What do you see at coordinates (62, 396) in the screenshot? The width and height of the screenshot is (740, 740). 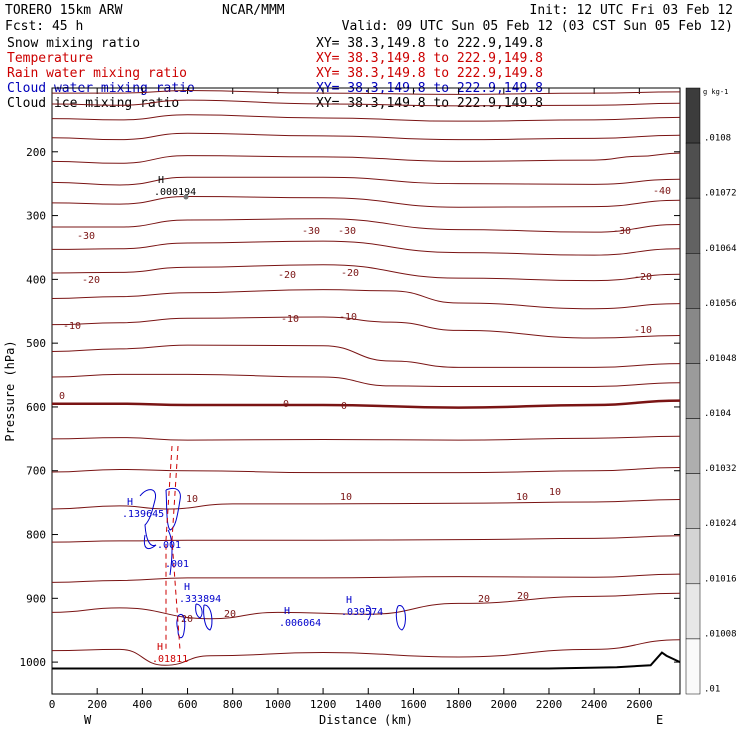 I see `contour-label: 0` at bounding box center [62, 396].